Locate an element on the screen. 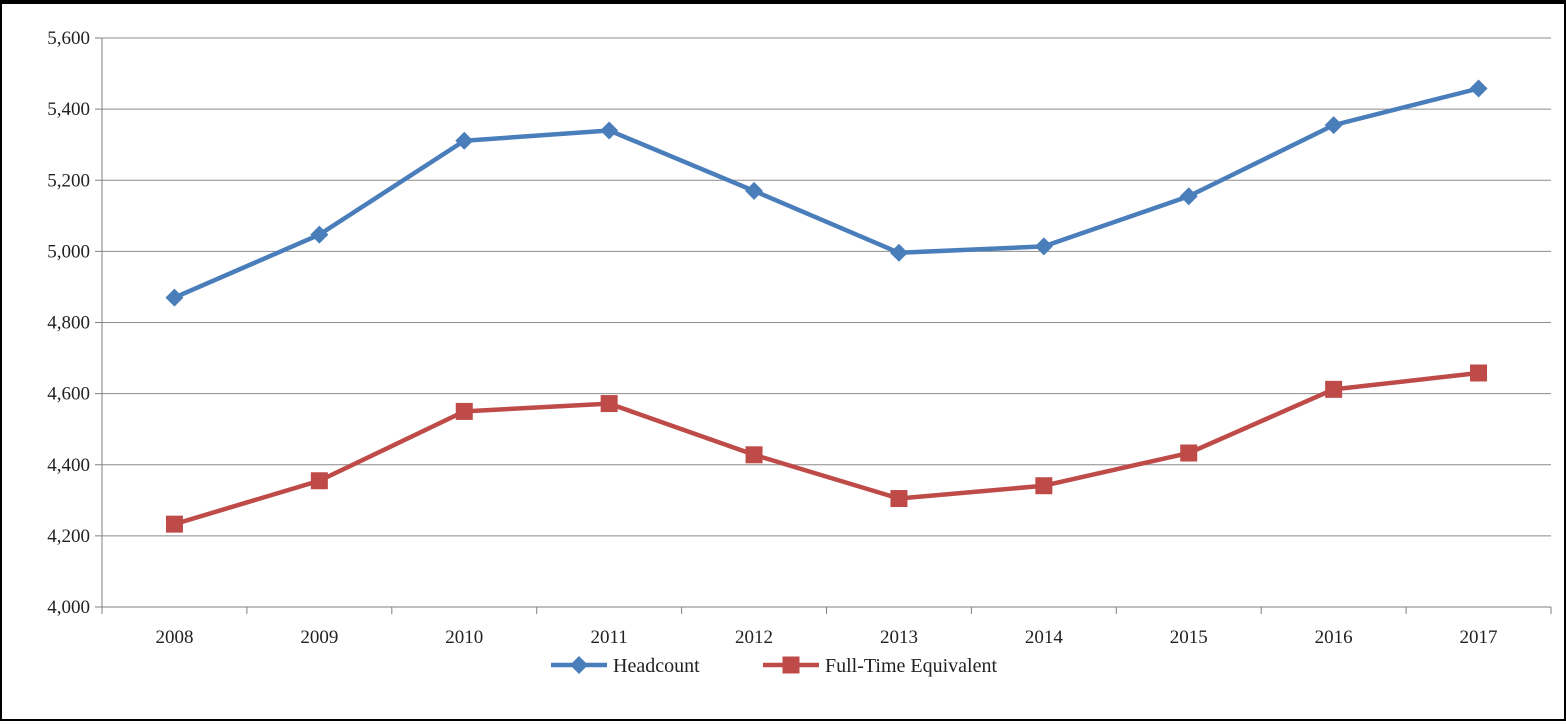 The width and height of the screenshot is (1566, 725). y-tick-label: 4,400 is located at coordinates (68, 465).